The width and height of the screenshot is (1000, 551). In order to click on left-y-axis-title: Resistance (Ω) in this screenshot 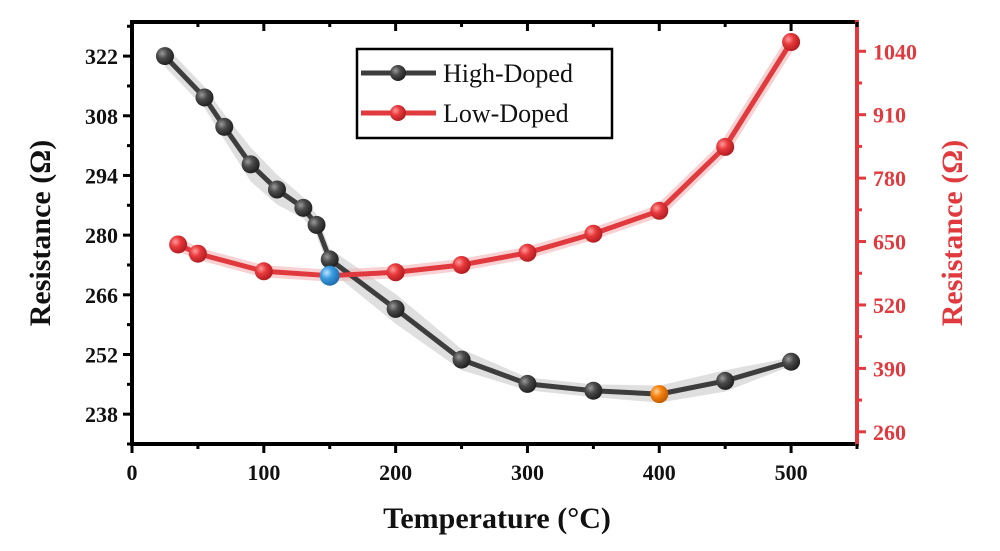, I will do `click(40, 233)`.